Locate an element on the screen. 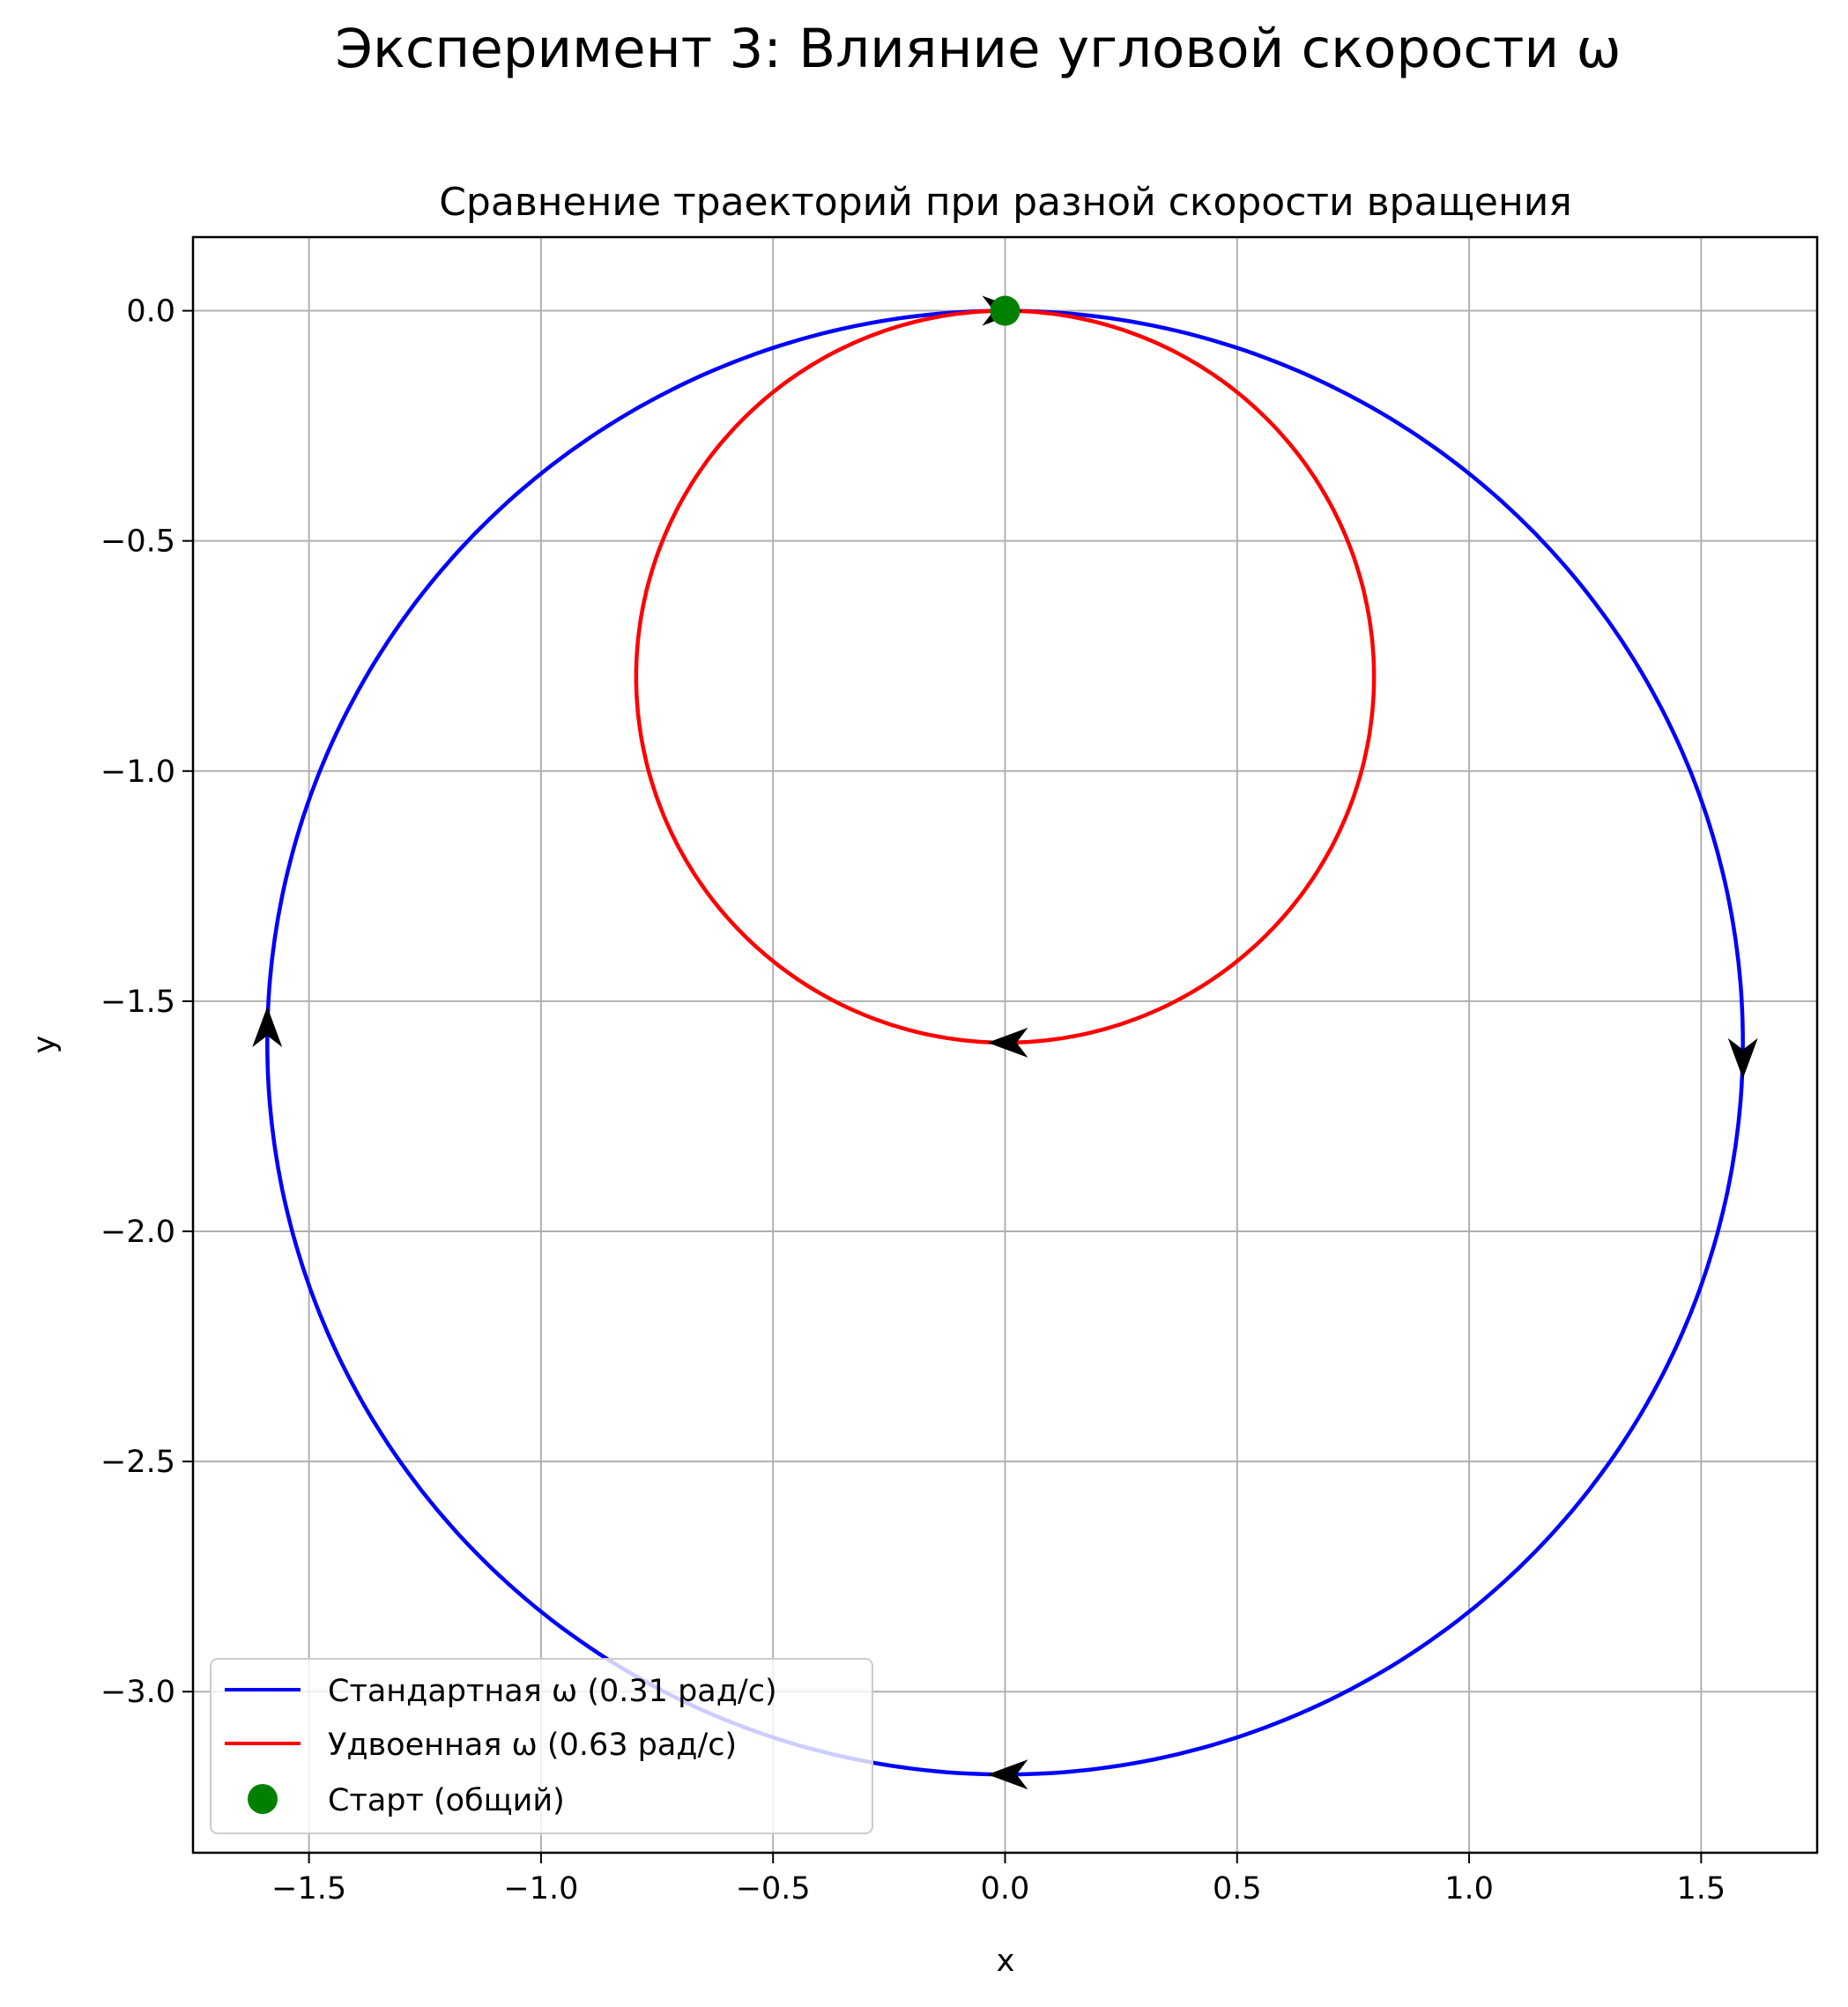 Image resolution: width=1848 pixels, height=2007 pixels. x-tick-label: 1.0 is located at coordinates (1469, 1889).